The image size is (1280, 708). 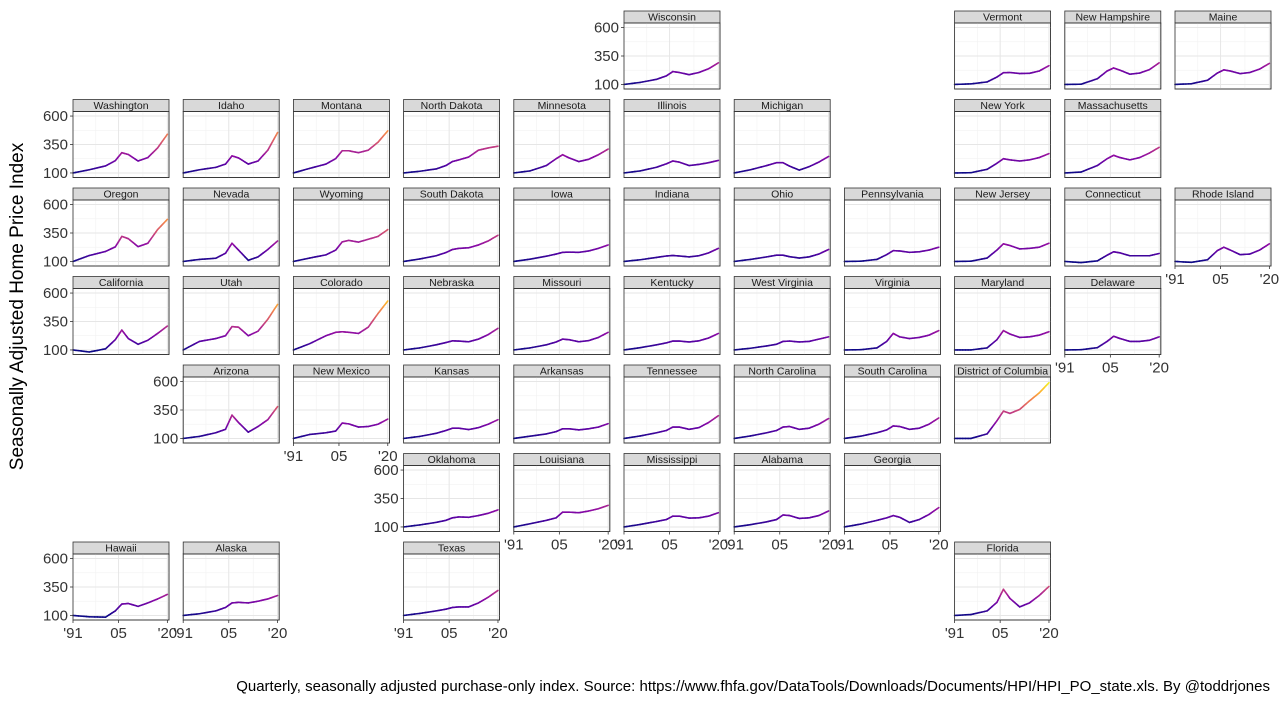 What do you see at coordinates (231, 549) in the screenshot?
I see `facet-label: Alaska` at bounding box center [231, 549].